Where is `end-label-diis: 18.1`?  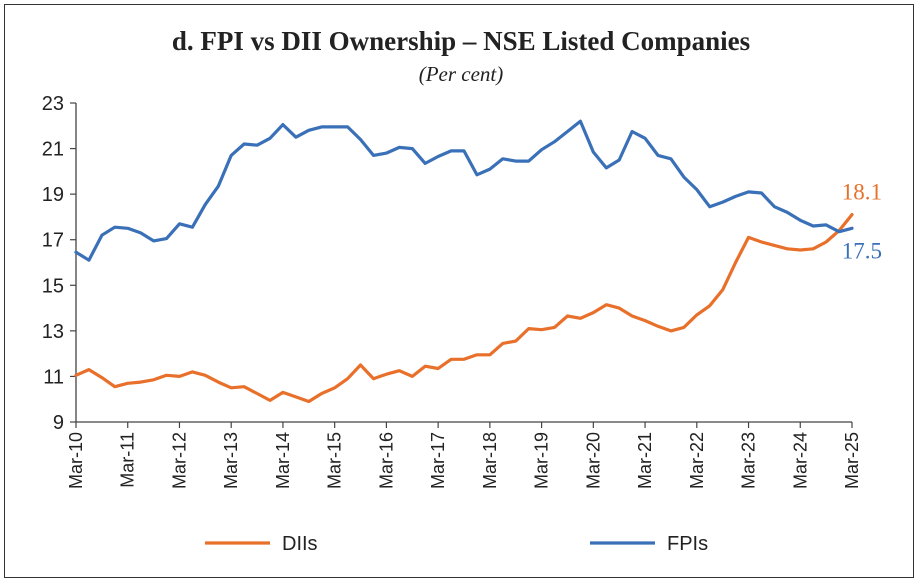
end-label-diis: 18.1 is located at coordinates (862, 192).